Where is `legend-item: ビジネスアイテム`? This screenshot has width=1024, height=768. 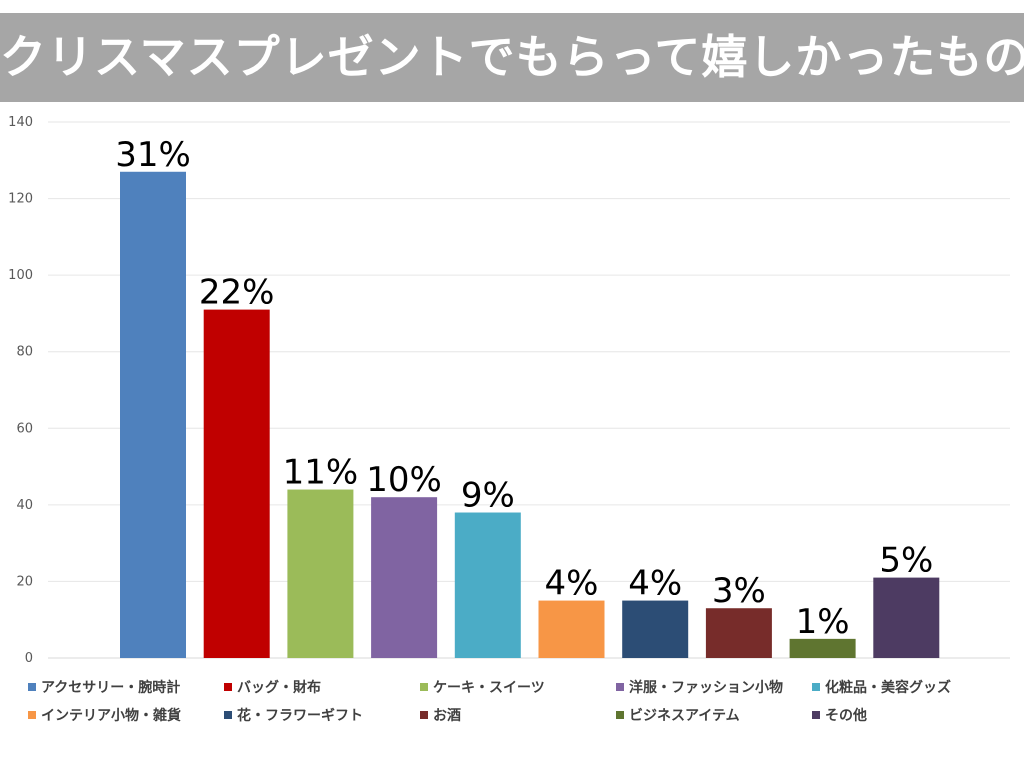
legend-item: ビジネスアイテム is located at coordinates (714, 715).